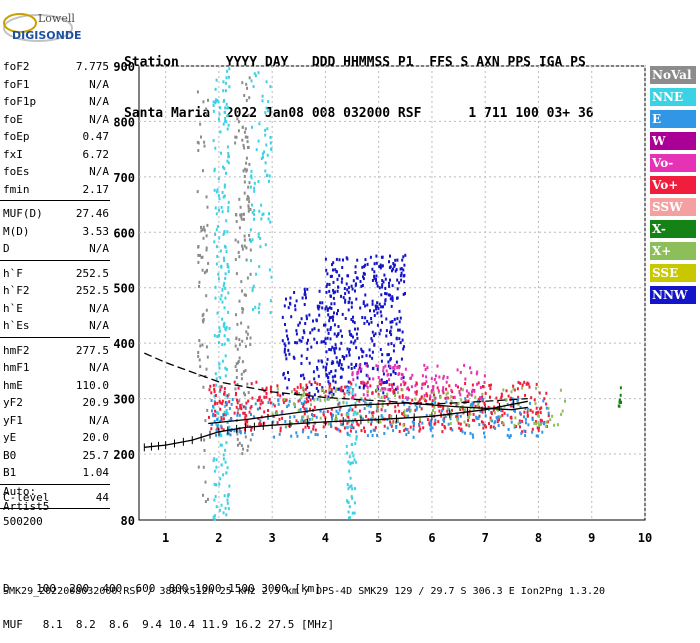 Image resolution: width=700 pixels, height=643 pixels. I want to click on param-name: fxI, so click(13, 154).